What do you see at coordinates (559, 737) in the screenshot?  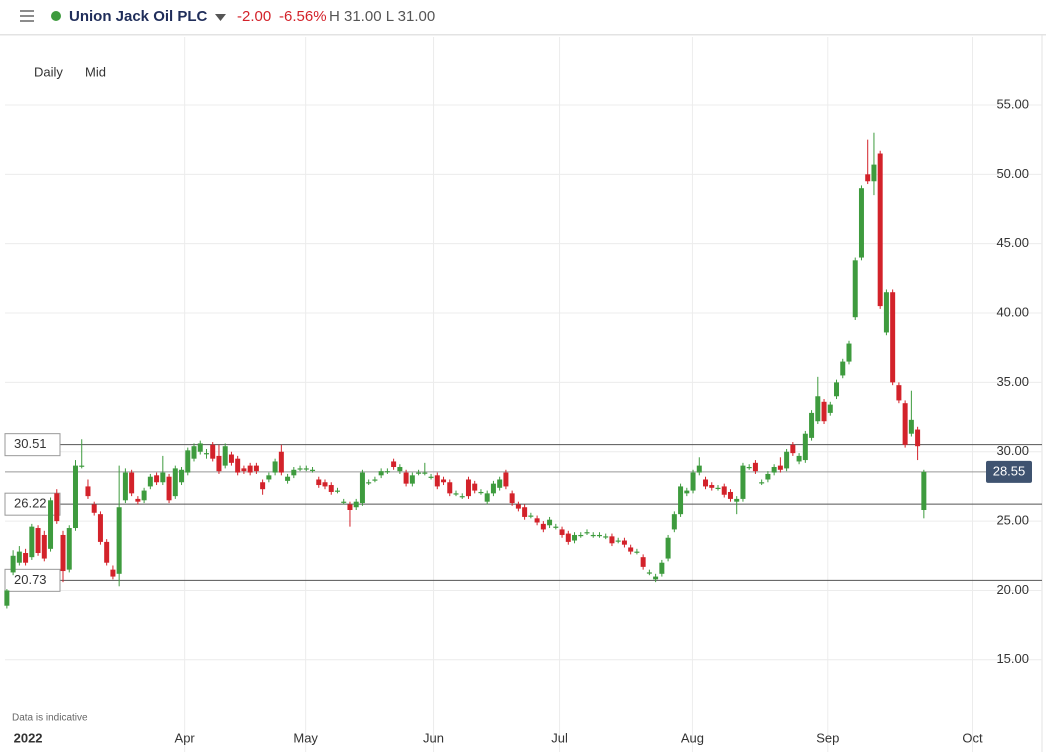 I see `x-tick-label: Jul` at bounding box center [559, 737].